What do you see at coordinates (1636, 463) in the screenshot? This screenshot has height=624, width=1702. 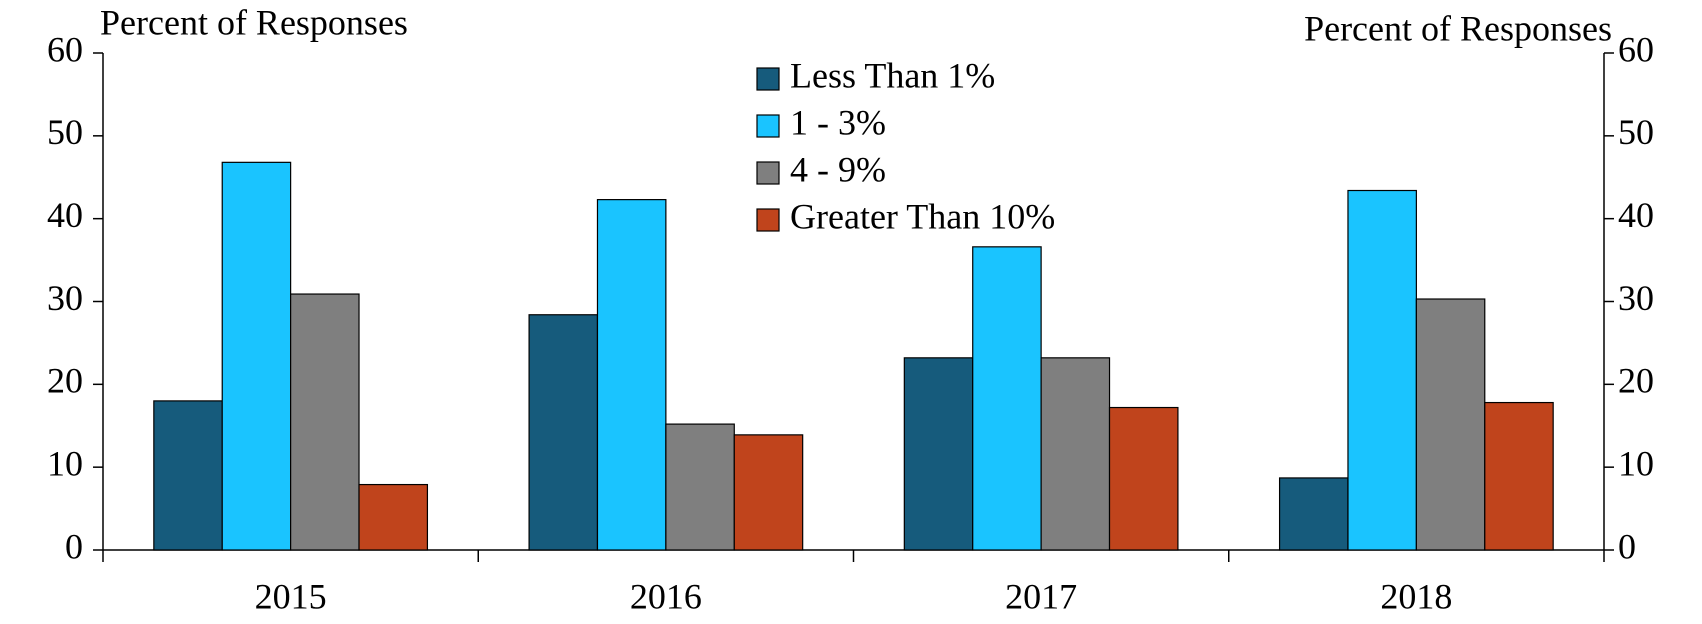 I see `y2-tick-label: 10` at bounding box center [1636, 463].